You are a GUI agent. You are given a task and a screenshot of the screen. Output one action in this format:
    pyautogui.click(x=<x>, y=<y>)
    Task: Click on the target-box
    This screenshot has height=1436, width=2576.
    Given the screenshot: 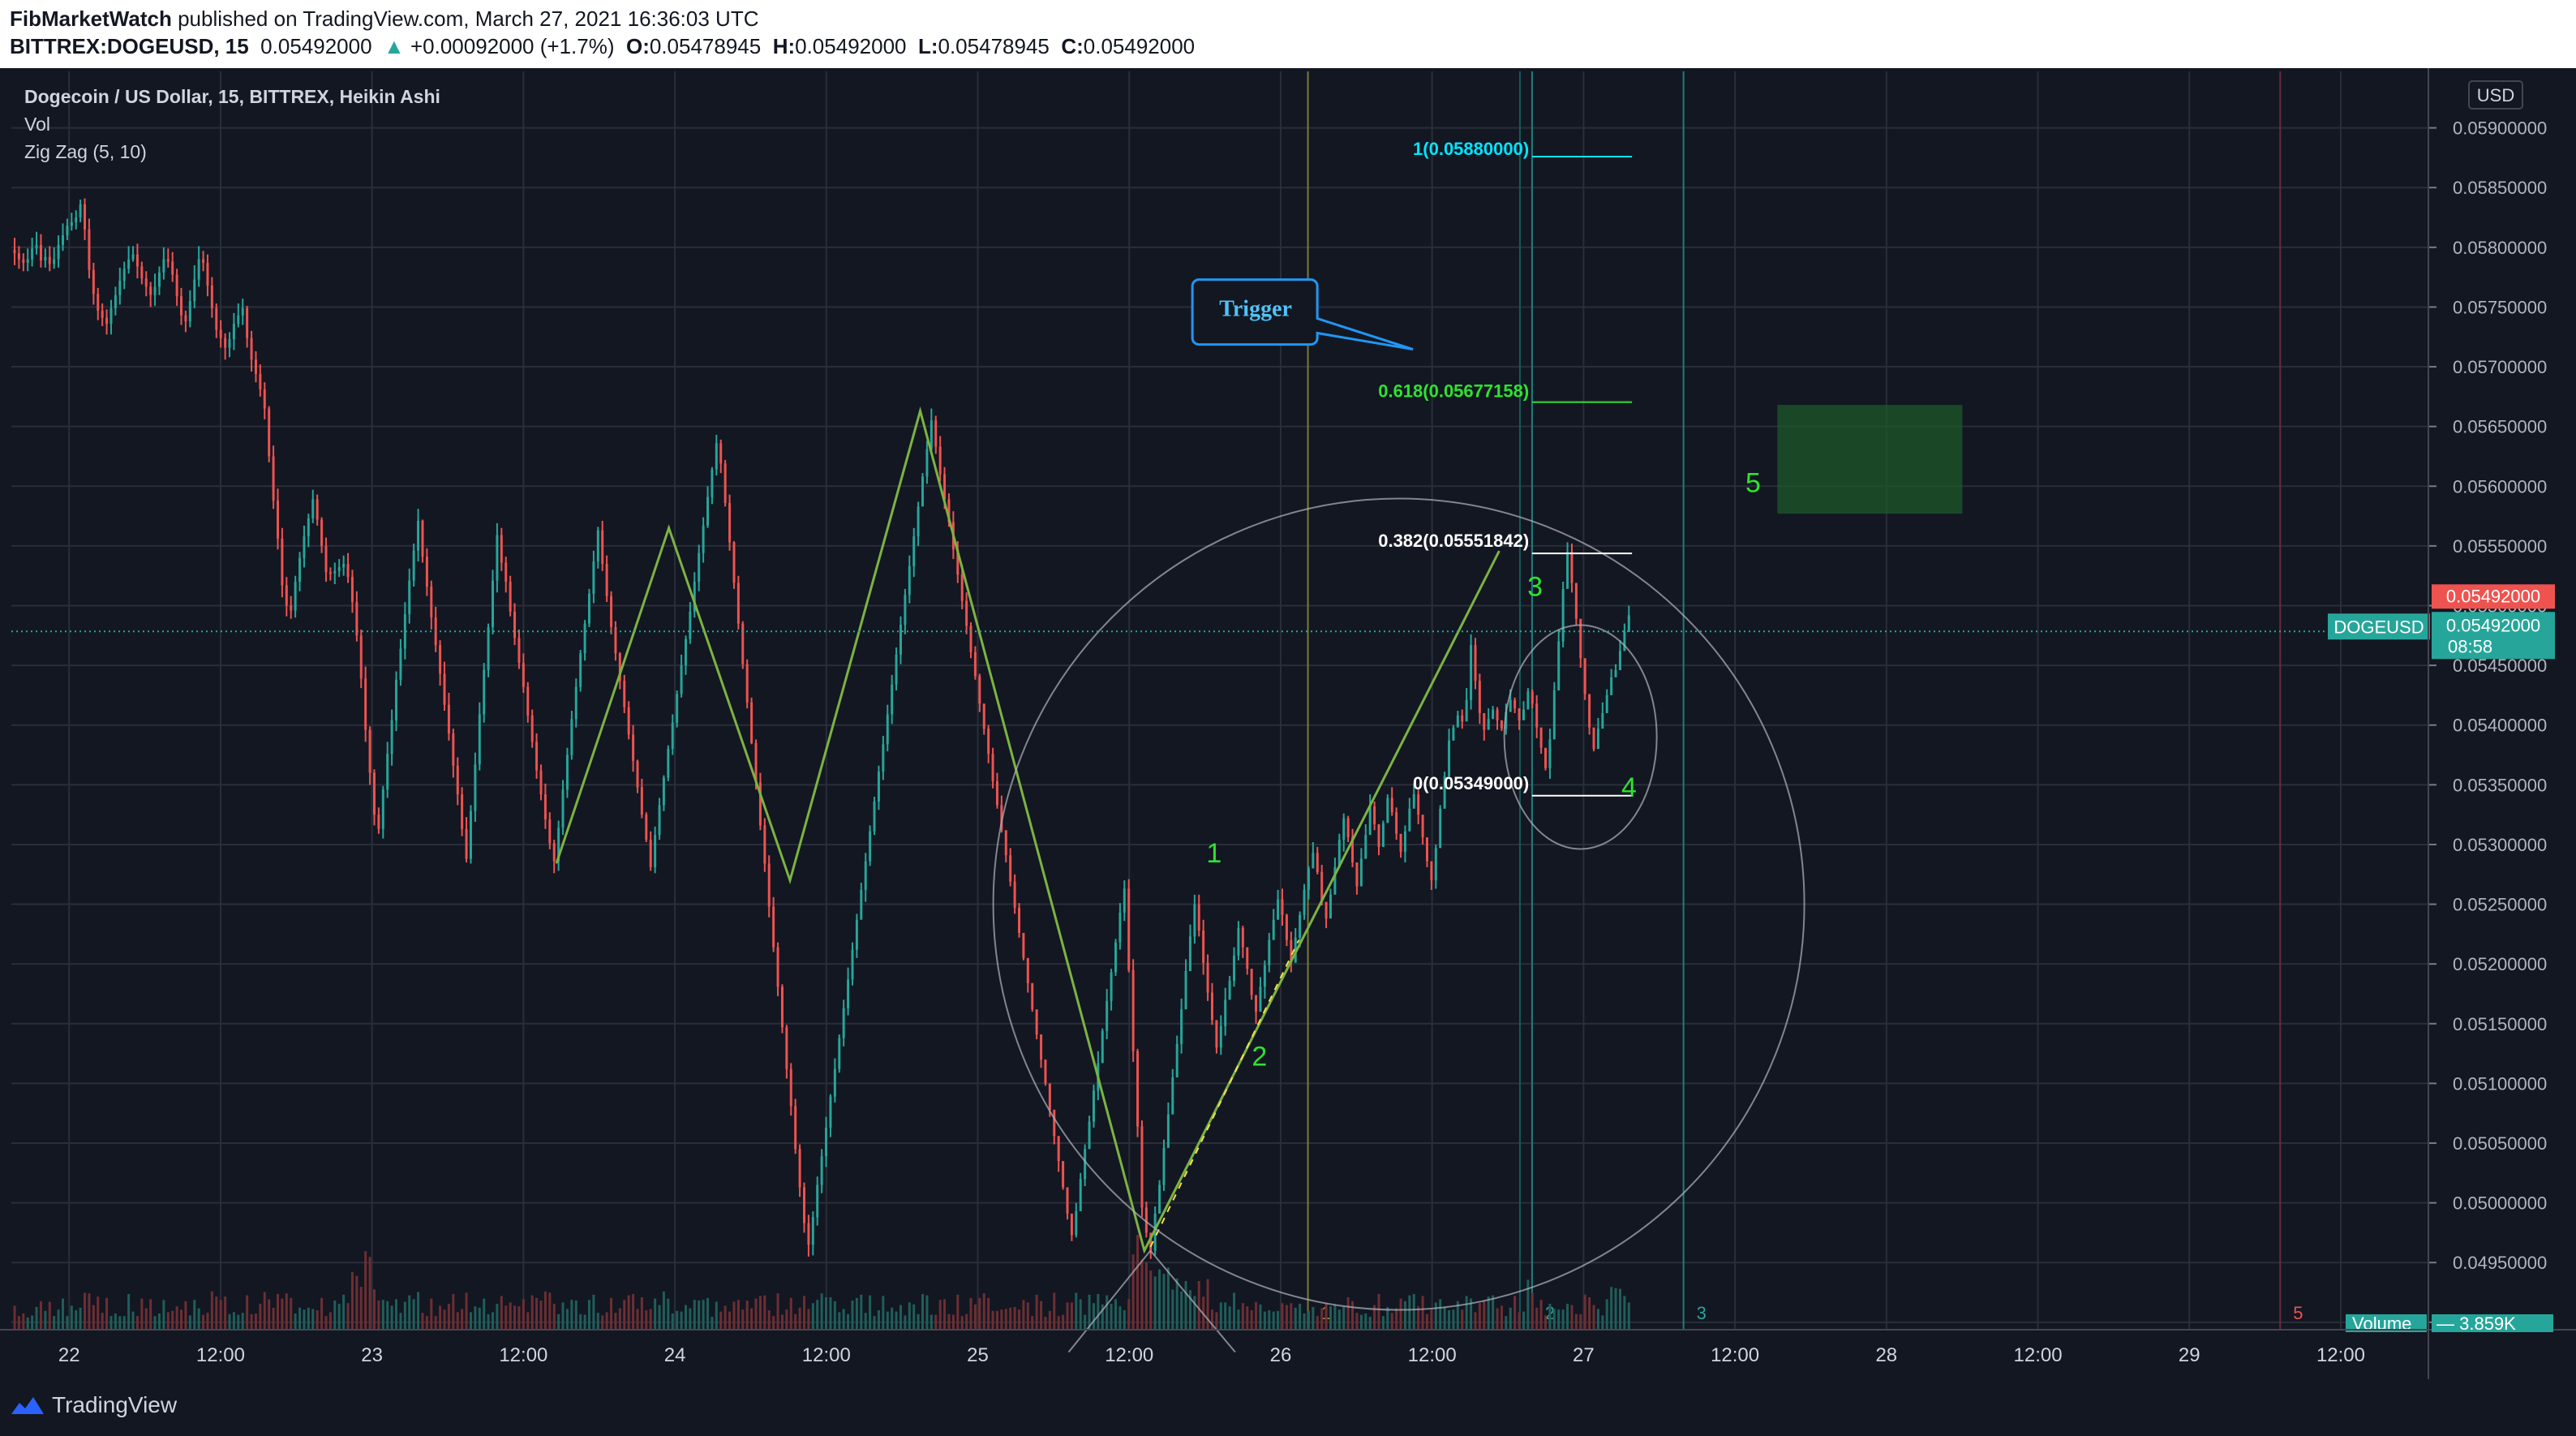 What is the action you would take?
    pyautogui.click(x=1870, y=459)
    